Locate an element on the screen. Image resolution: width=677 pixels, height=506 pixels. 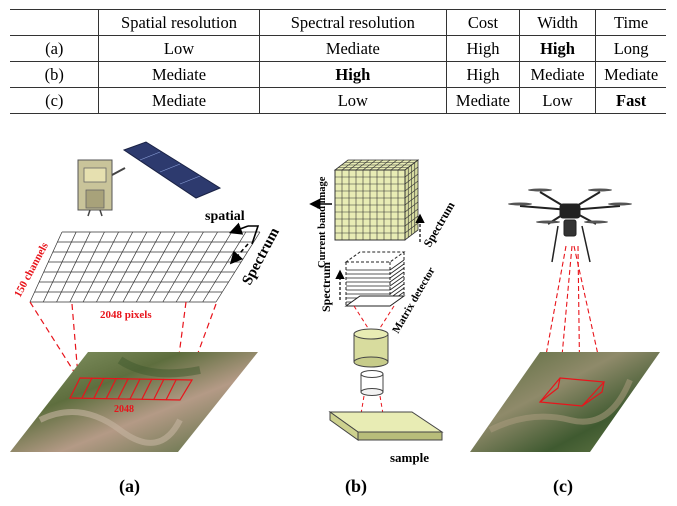
caption-a: (a) is located at coordinates (129, 486).